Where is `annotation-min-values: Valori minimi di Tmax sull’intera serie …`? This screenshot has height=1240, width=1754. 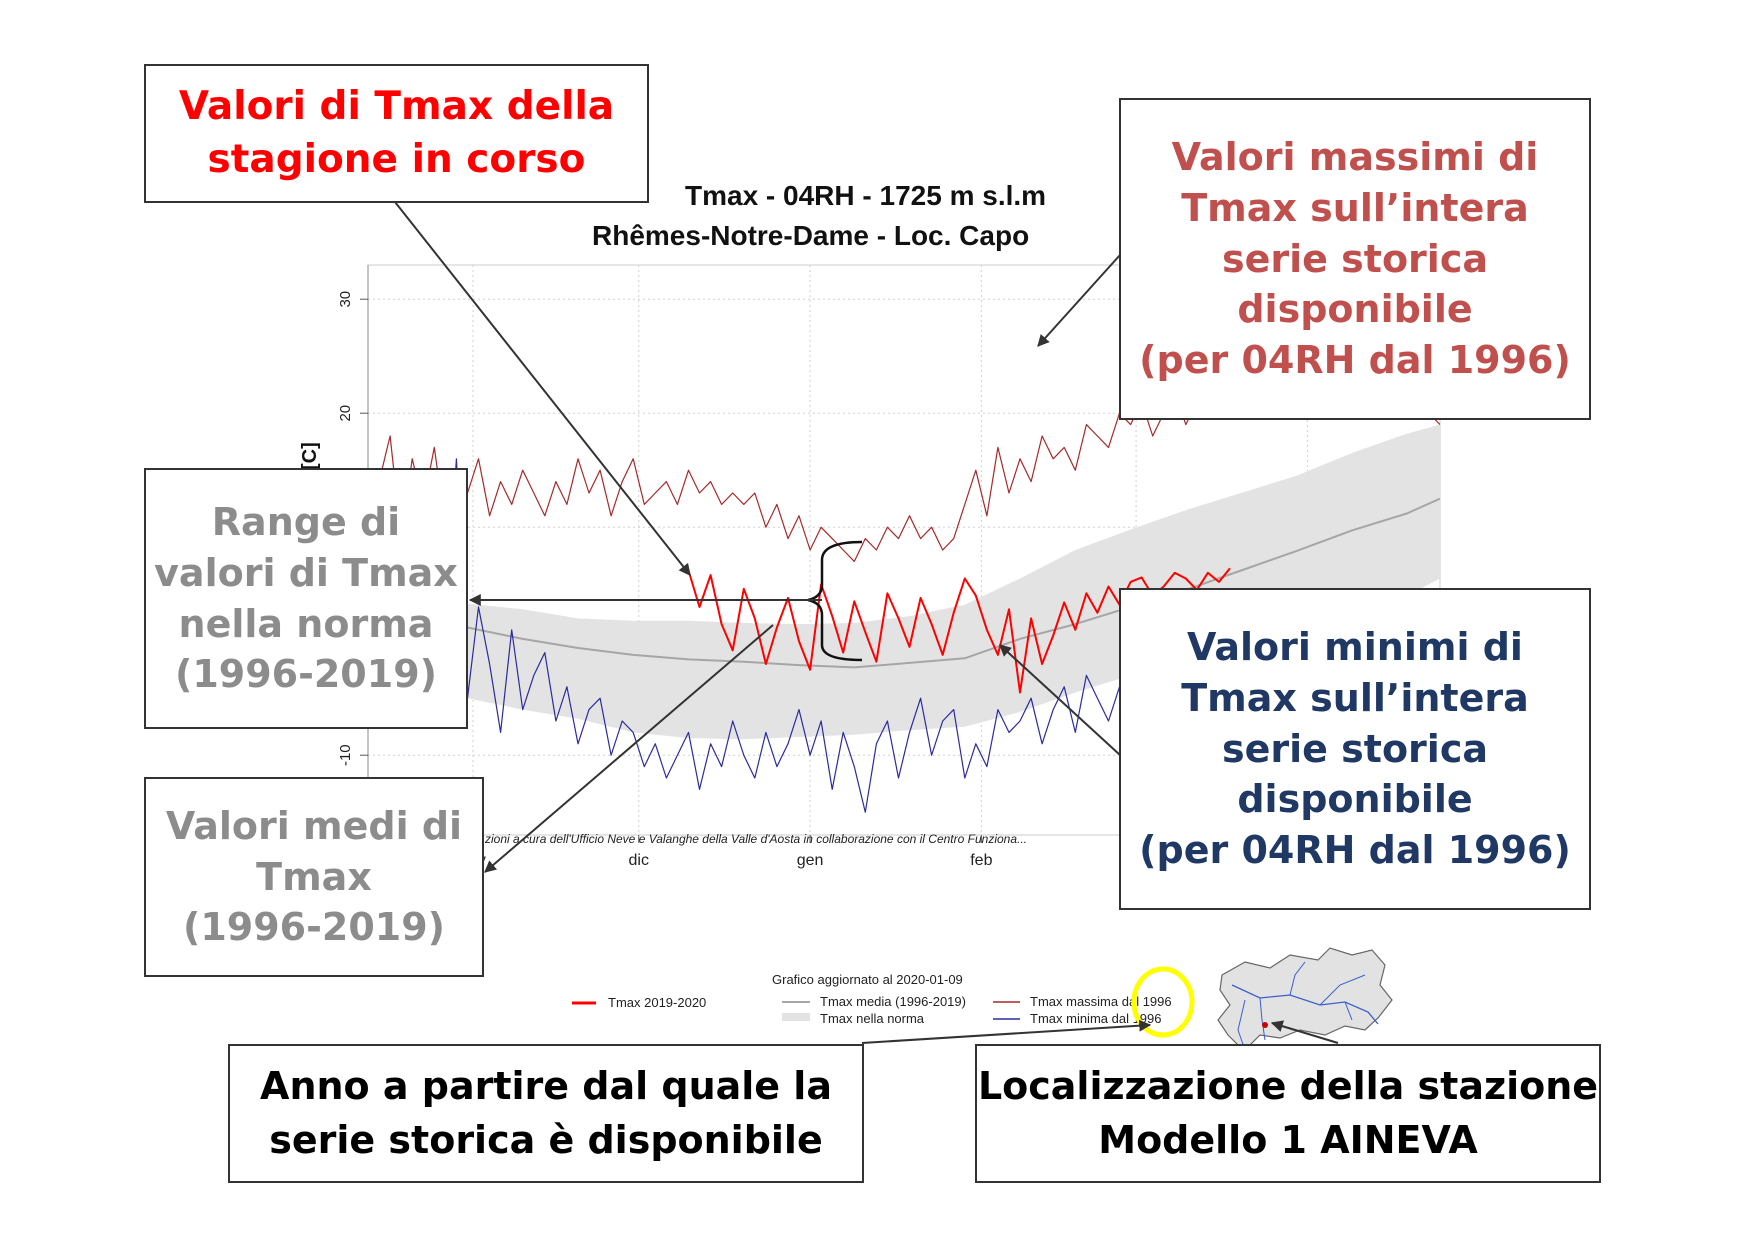
annotation-min-values: Valori minimi di Tmax sull’intera serie … is located at coordinates (1355, 749).